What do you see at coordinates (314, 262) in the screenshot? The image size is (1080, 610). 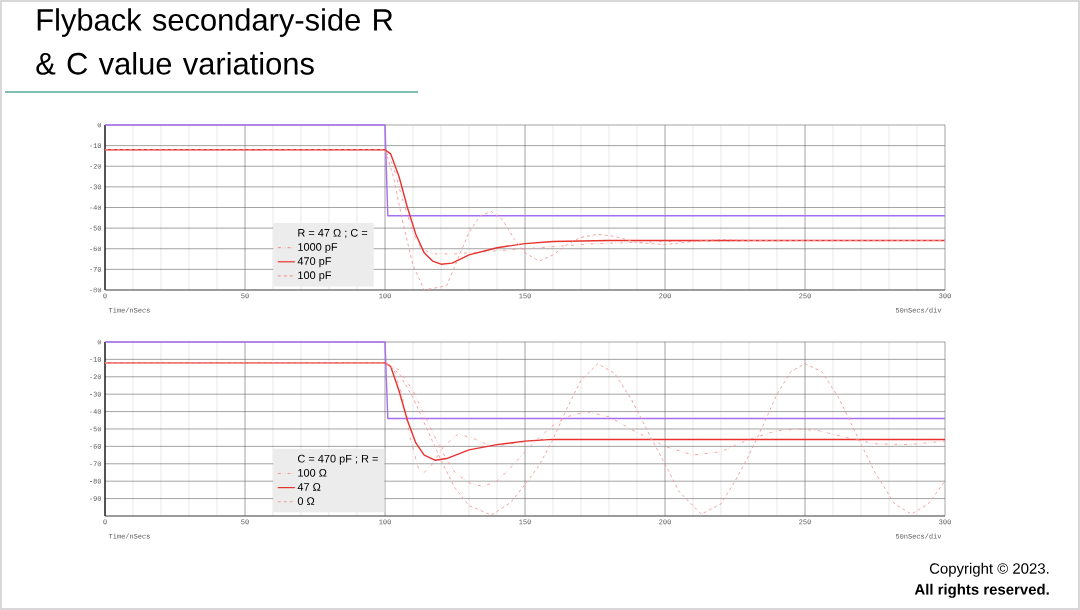 I see `legend-label: 470 pF` at bounding box center [314, 262].